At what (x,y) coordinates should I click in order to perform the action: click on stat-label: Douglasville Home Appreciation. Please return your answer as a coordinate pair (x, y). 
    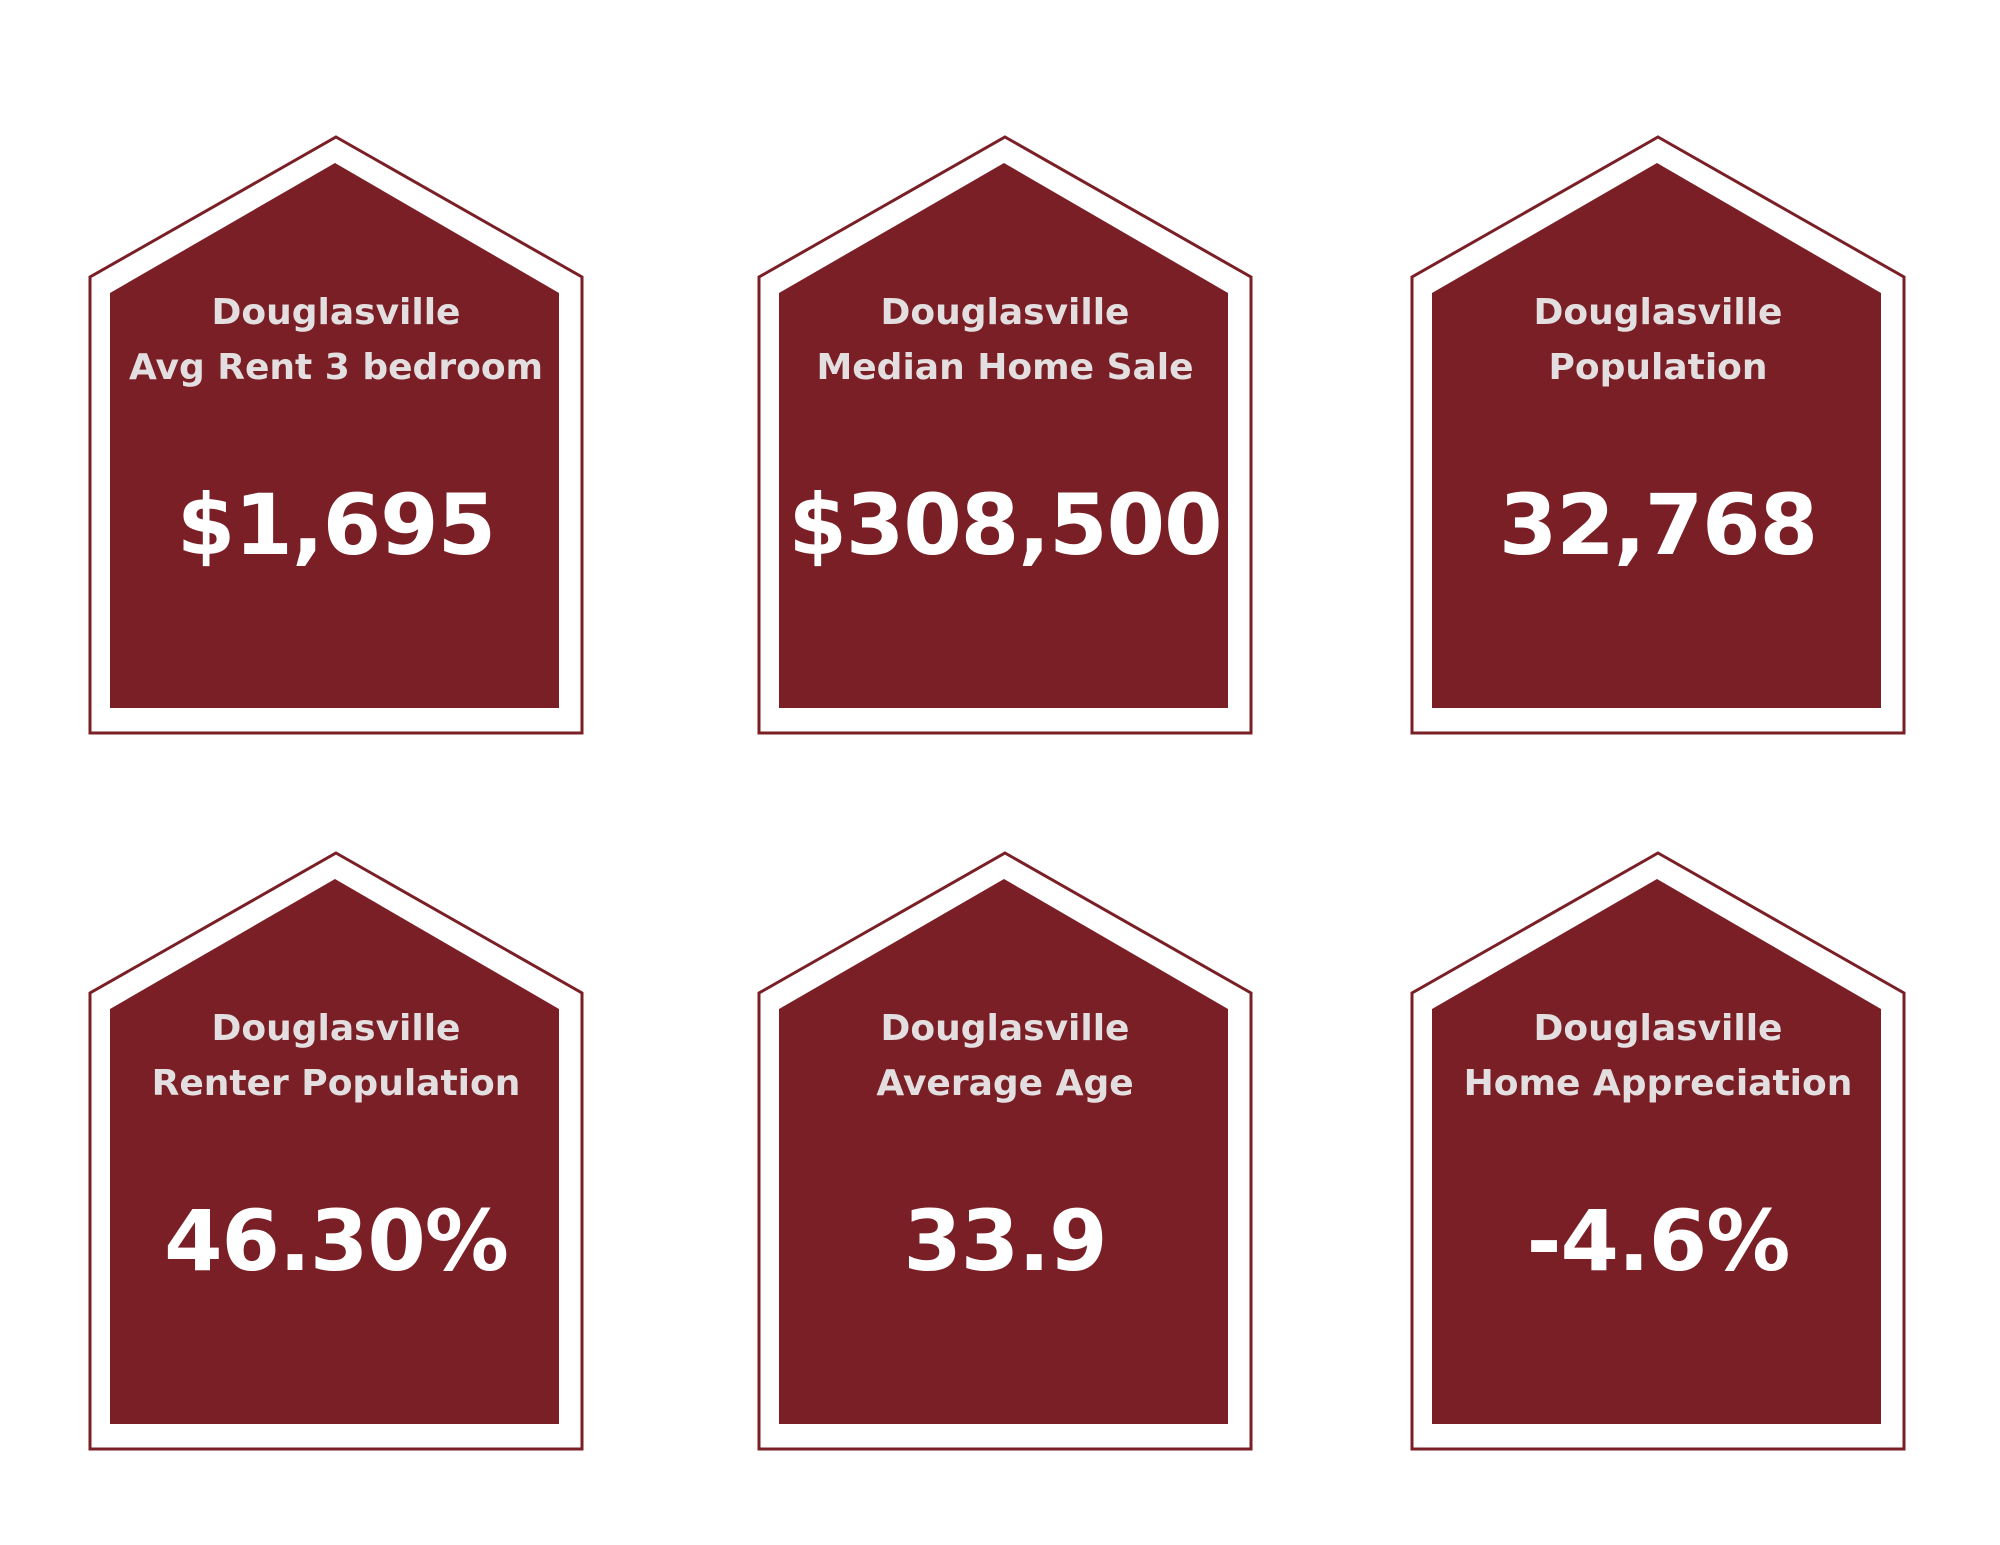
    Looking at the image, I should click on (1658, 1056).